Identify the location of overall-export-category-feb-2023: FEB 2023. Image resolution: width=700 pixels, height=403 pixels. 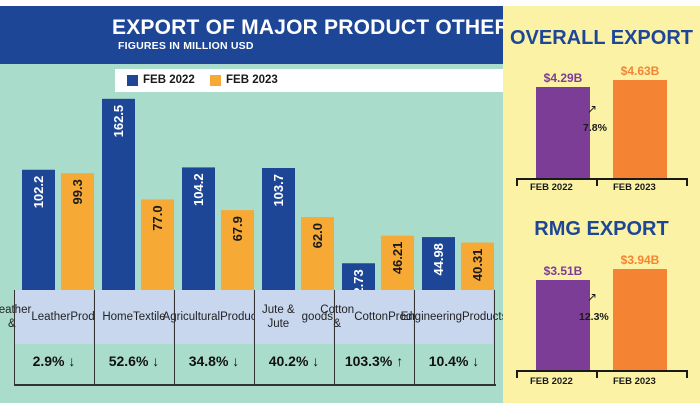
(634, 187).